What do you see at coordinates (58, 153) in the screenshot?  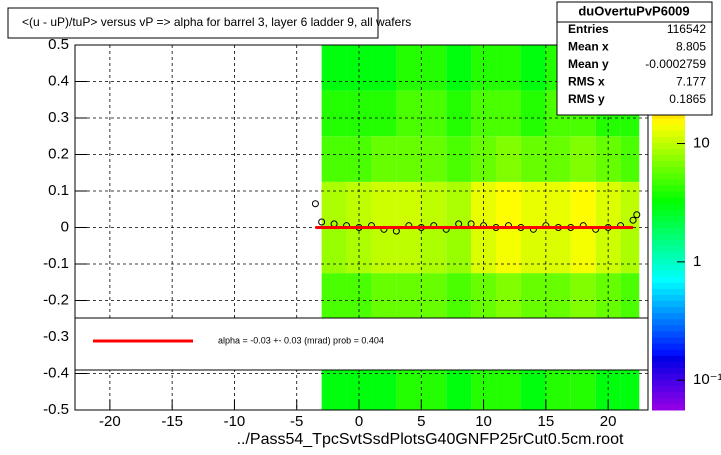 I see `y-tick-label: 0.2` at bounding box center [58, 153].